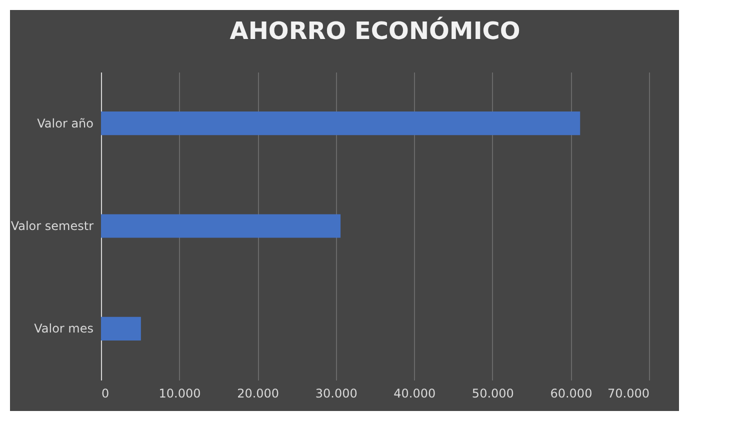 Image resolution: width=740 pixels, height=448 pixels. What do you see at coordinates (336, 393) in the screenshot?
I see `x-tick-label: 30.000` at bounding box center [336, 393].